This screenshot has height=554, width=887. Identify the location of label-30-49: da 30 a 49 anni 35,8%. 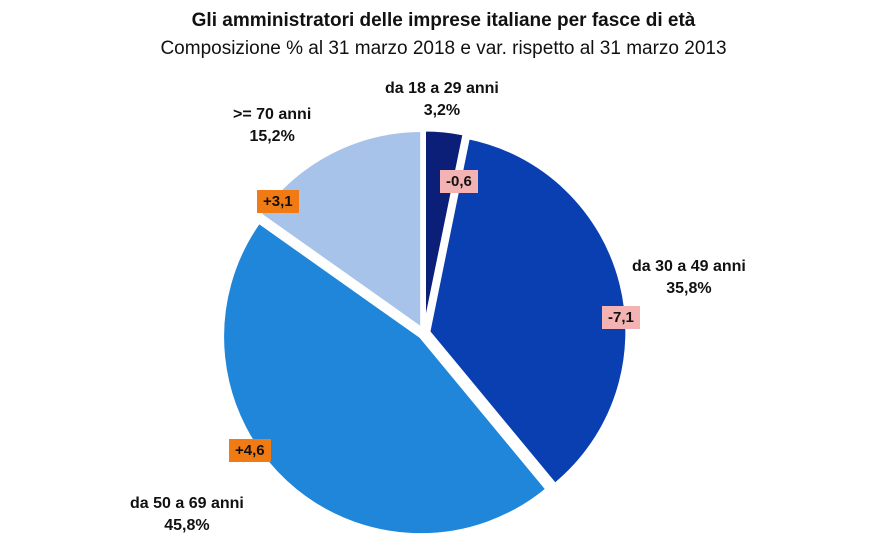
(689, 277).